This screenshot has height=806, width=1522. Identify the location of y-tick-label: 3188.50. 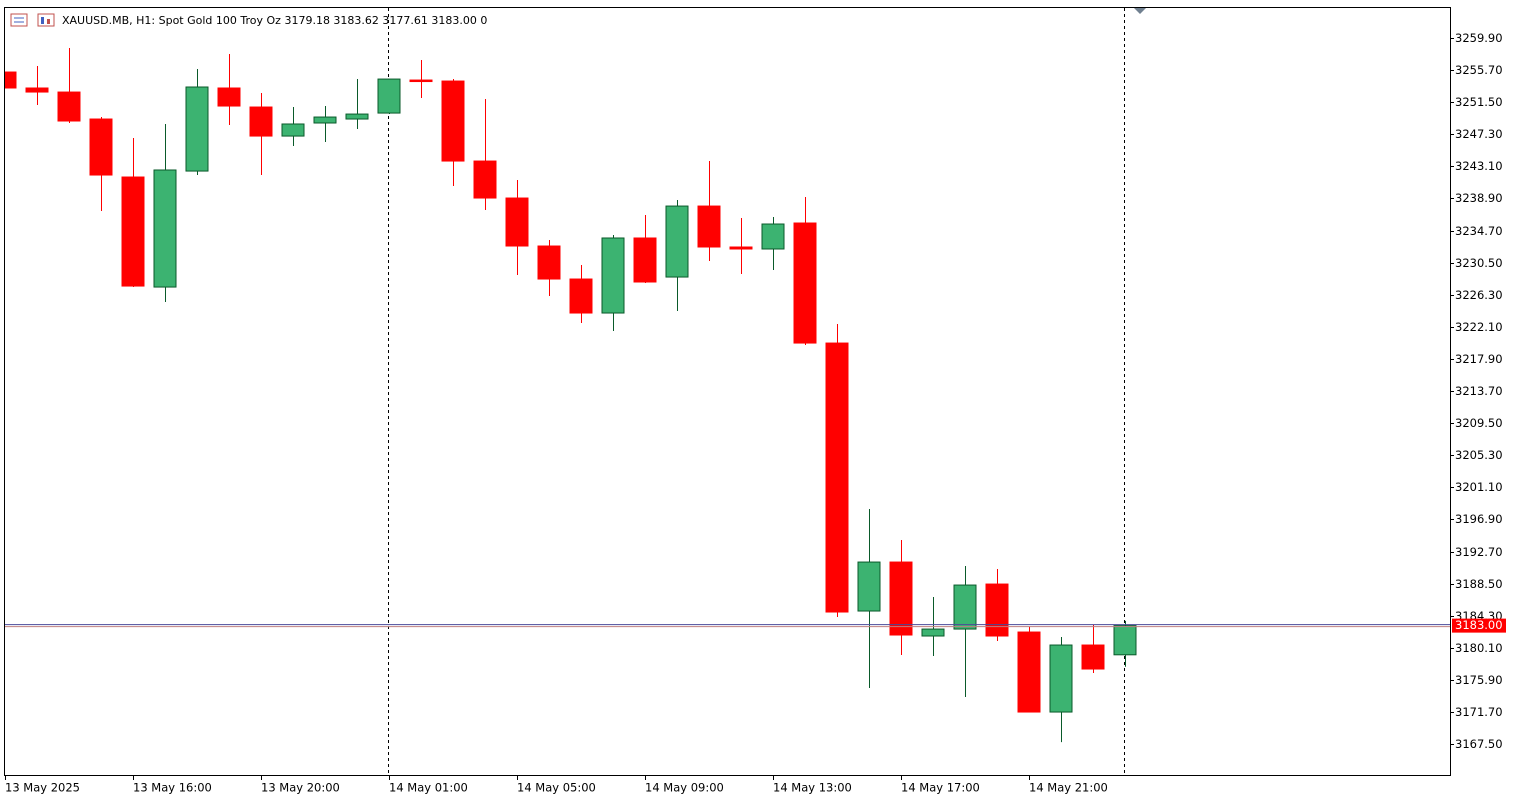
(1479, 584).